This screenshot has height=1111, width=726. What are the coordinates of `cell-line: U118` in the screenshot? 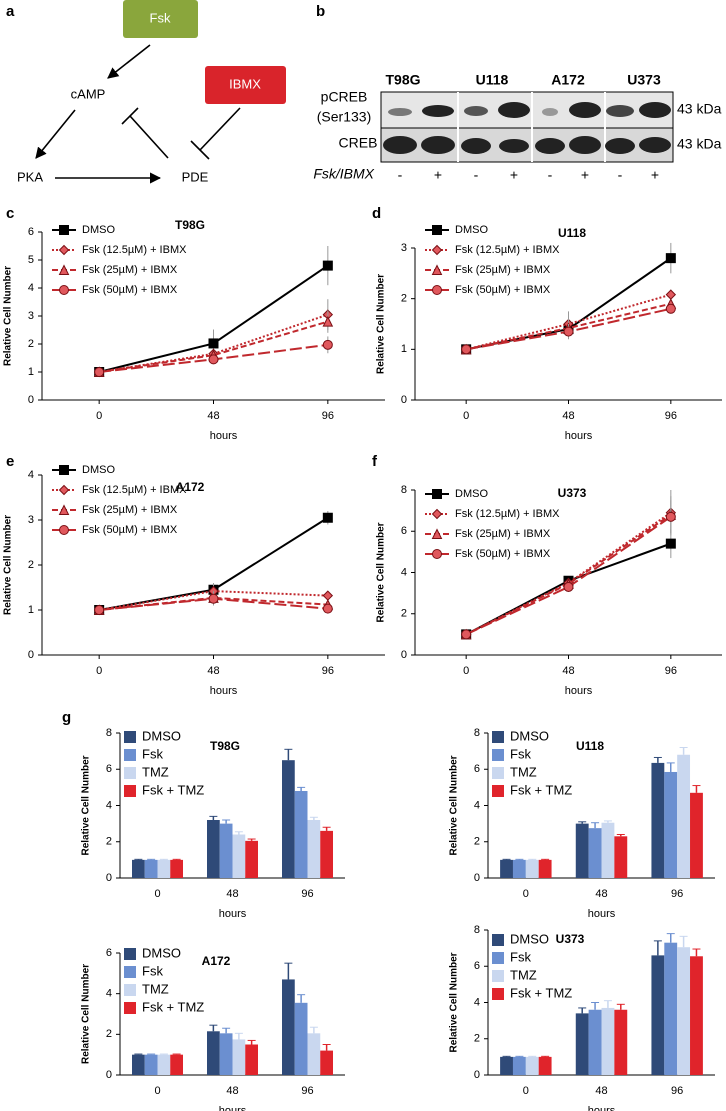 It's located at (492, 80).